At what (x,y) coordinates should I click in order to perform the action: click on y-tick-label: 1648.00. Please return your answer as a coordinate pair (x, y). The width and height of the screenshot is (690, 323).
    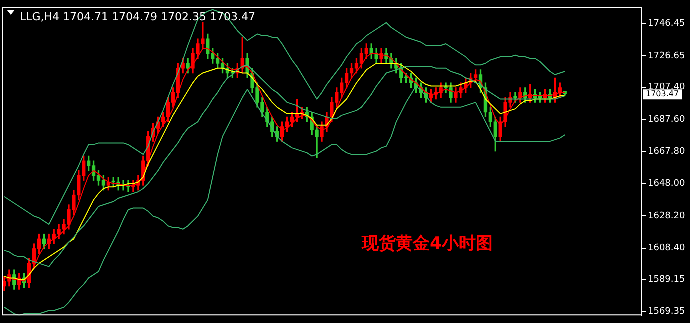
    Looking at the image, I should click on (667, 184).